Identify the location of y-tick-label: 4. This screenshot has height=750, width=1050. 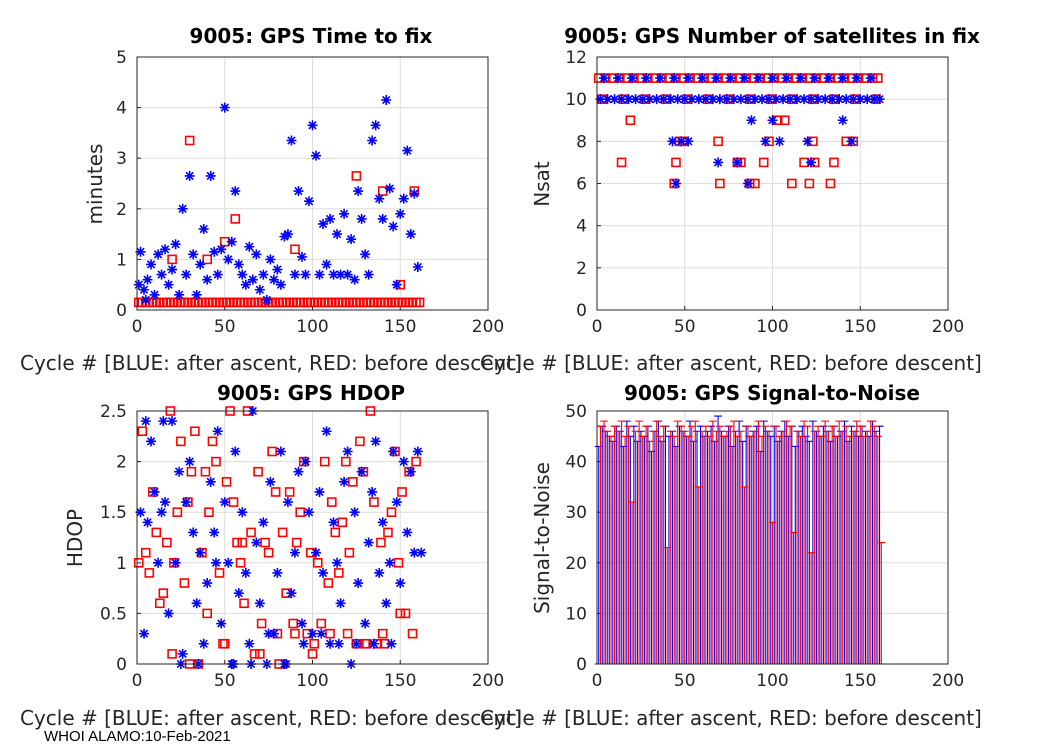
(581, 227).